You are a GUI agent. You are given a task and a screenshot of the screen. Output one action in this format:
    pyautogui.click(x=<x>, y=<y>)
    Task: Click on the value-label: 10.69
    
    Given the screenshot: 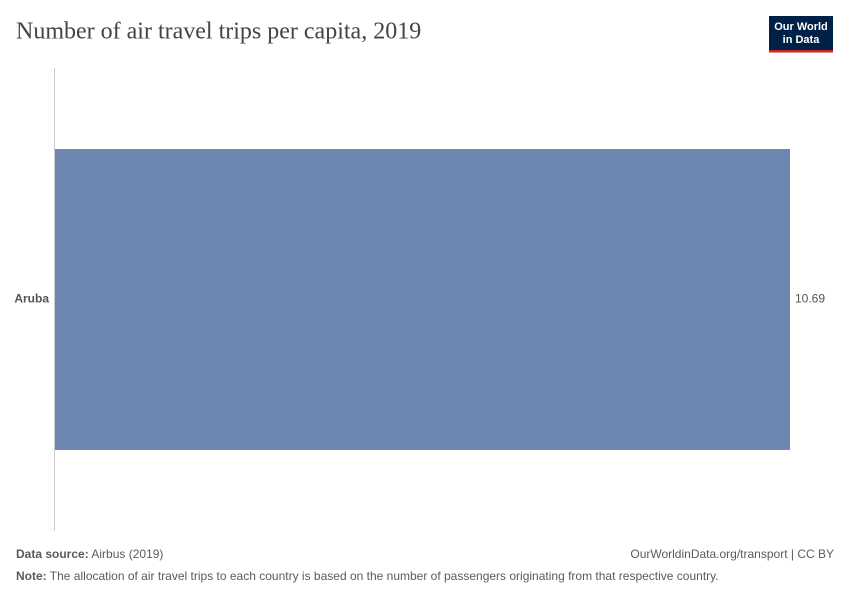 What is the action you would take?
    pyautogui.click(x=810, y=299)
    